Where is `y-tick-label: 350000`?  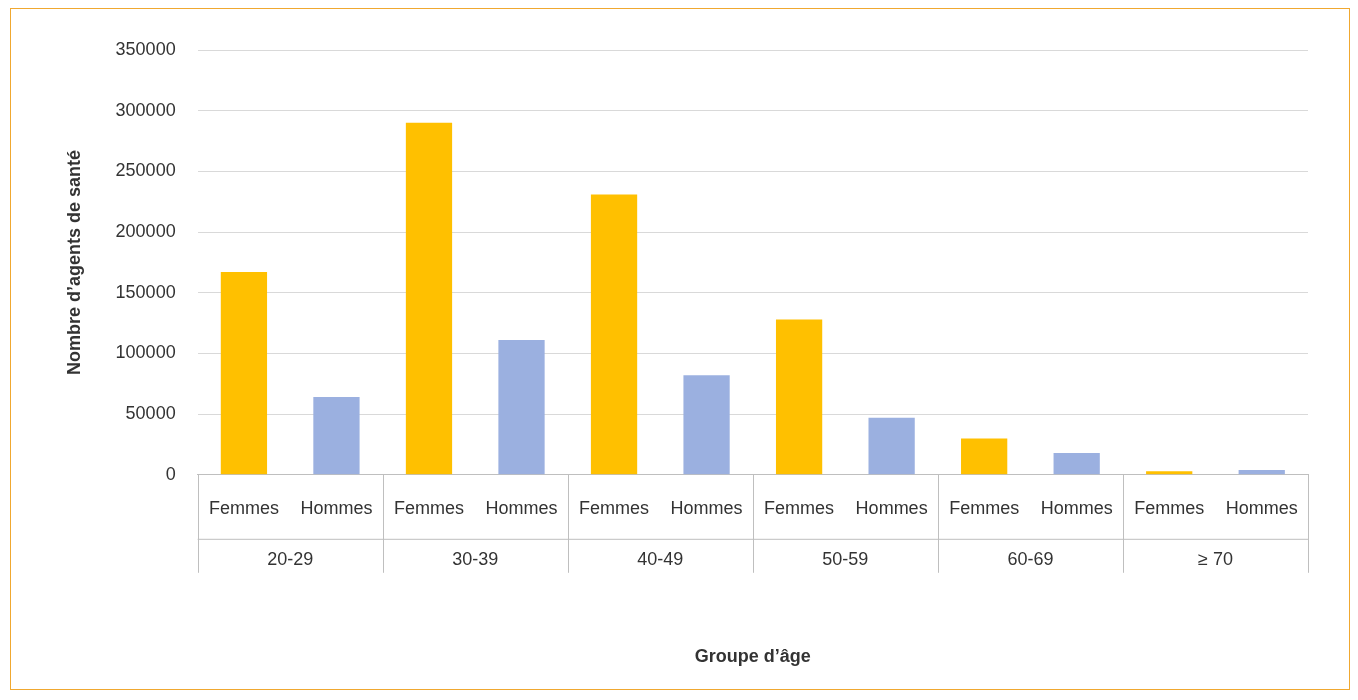
y-tick-label: 350000 is located at coordinates (145, 48).